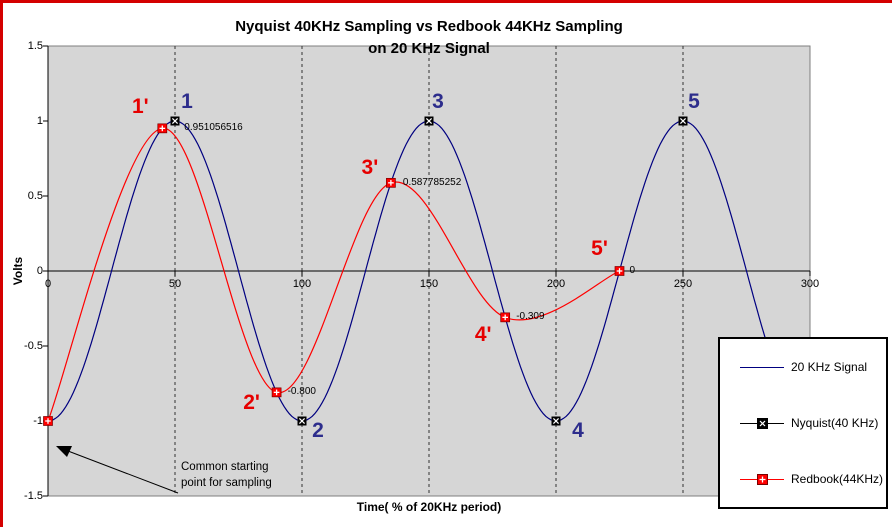 This screenshot has height=527, width=892. What do you see at coordinates (251, 403) in the screenshot?
I see `redbook-point-tag: 2'` at bounding box center [251, 403].